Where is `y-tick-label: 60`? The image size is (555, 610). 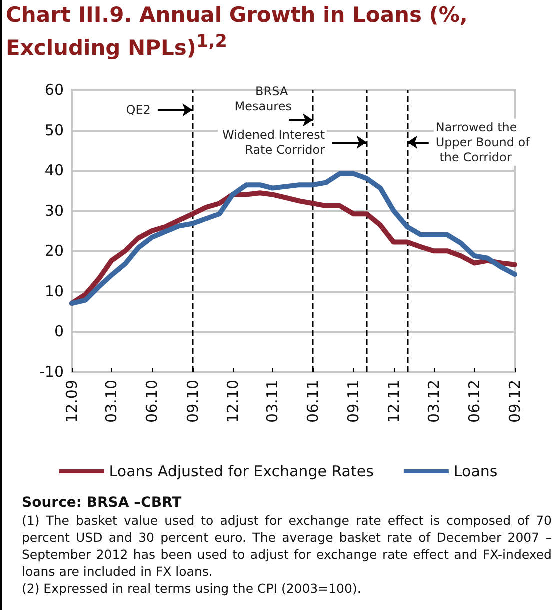 y-tick-label: 60 is located at coordinates (54, 90).